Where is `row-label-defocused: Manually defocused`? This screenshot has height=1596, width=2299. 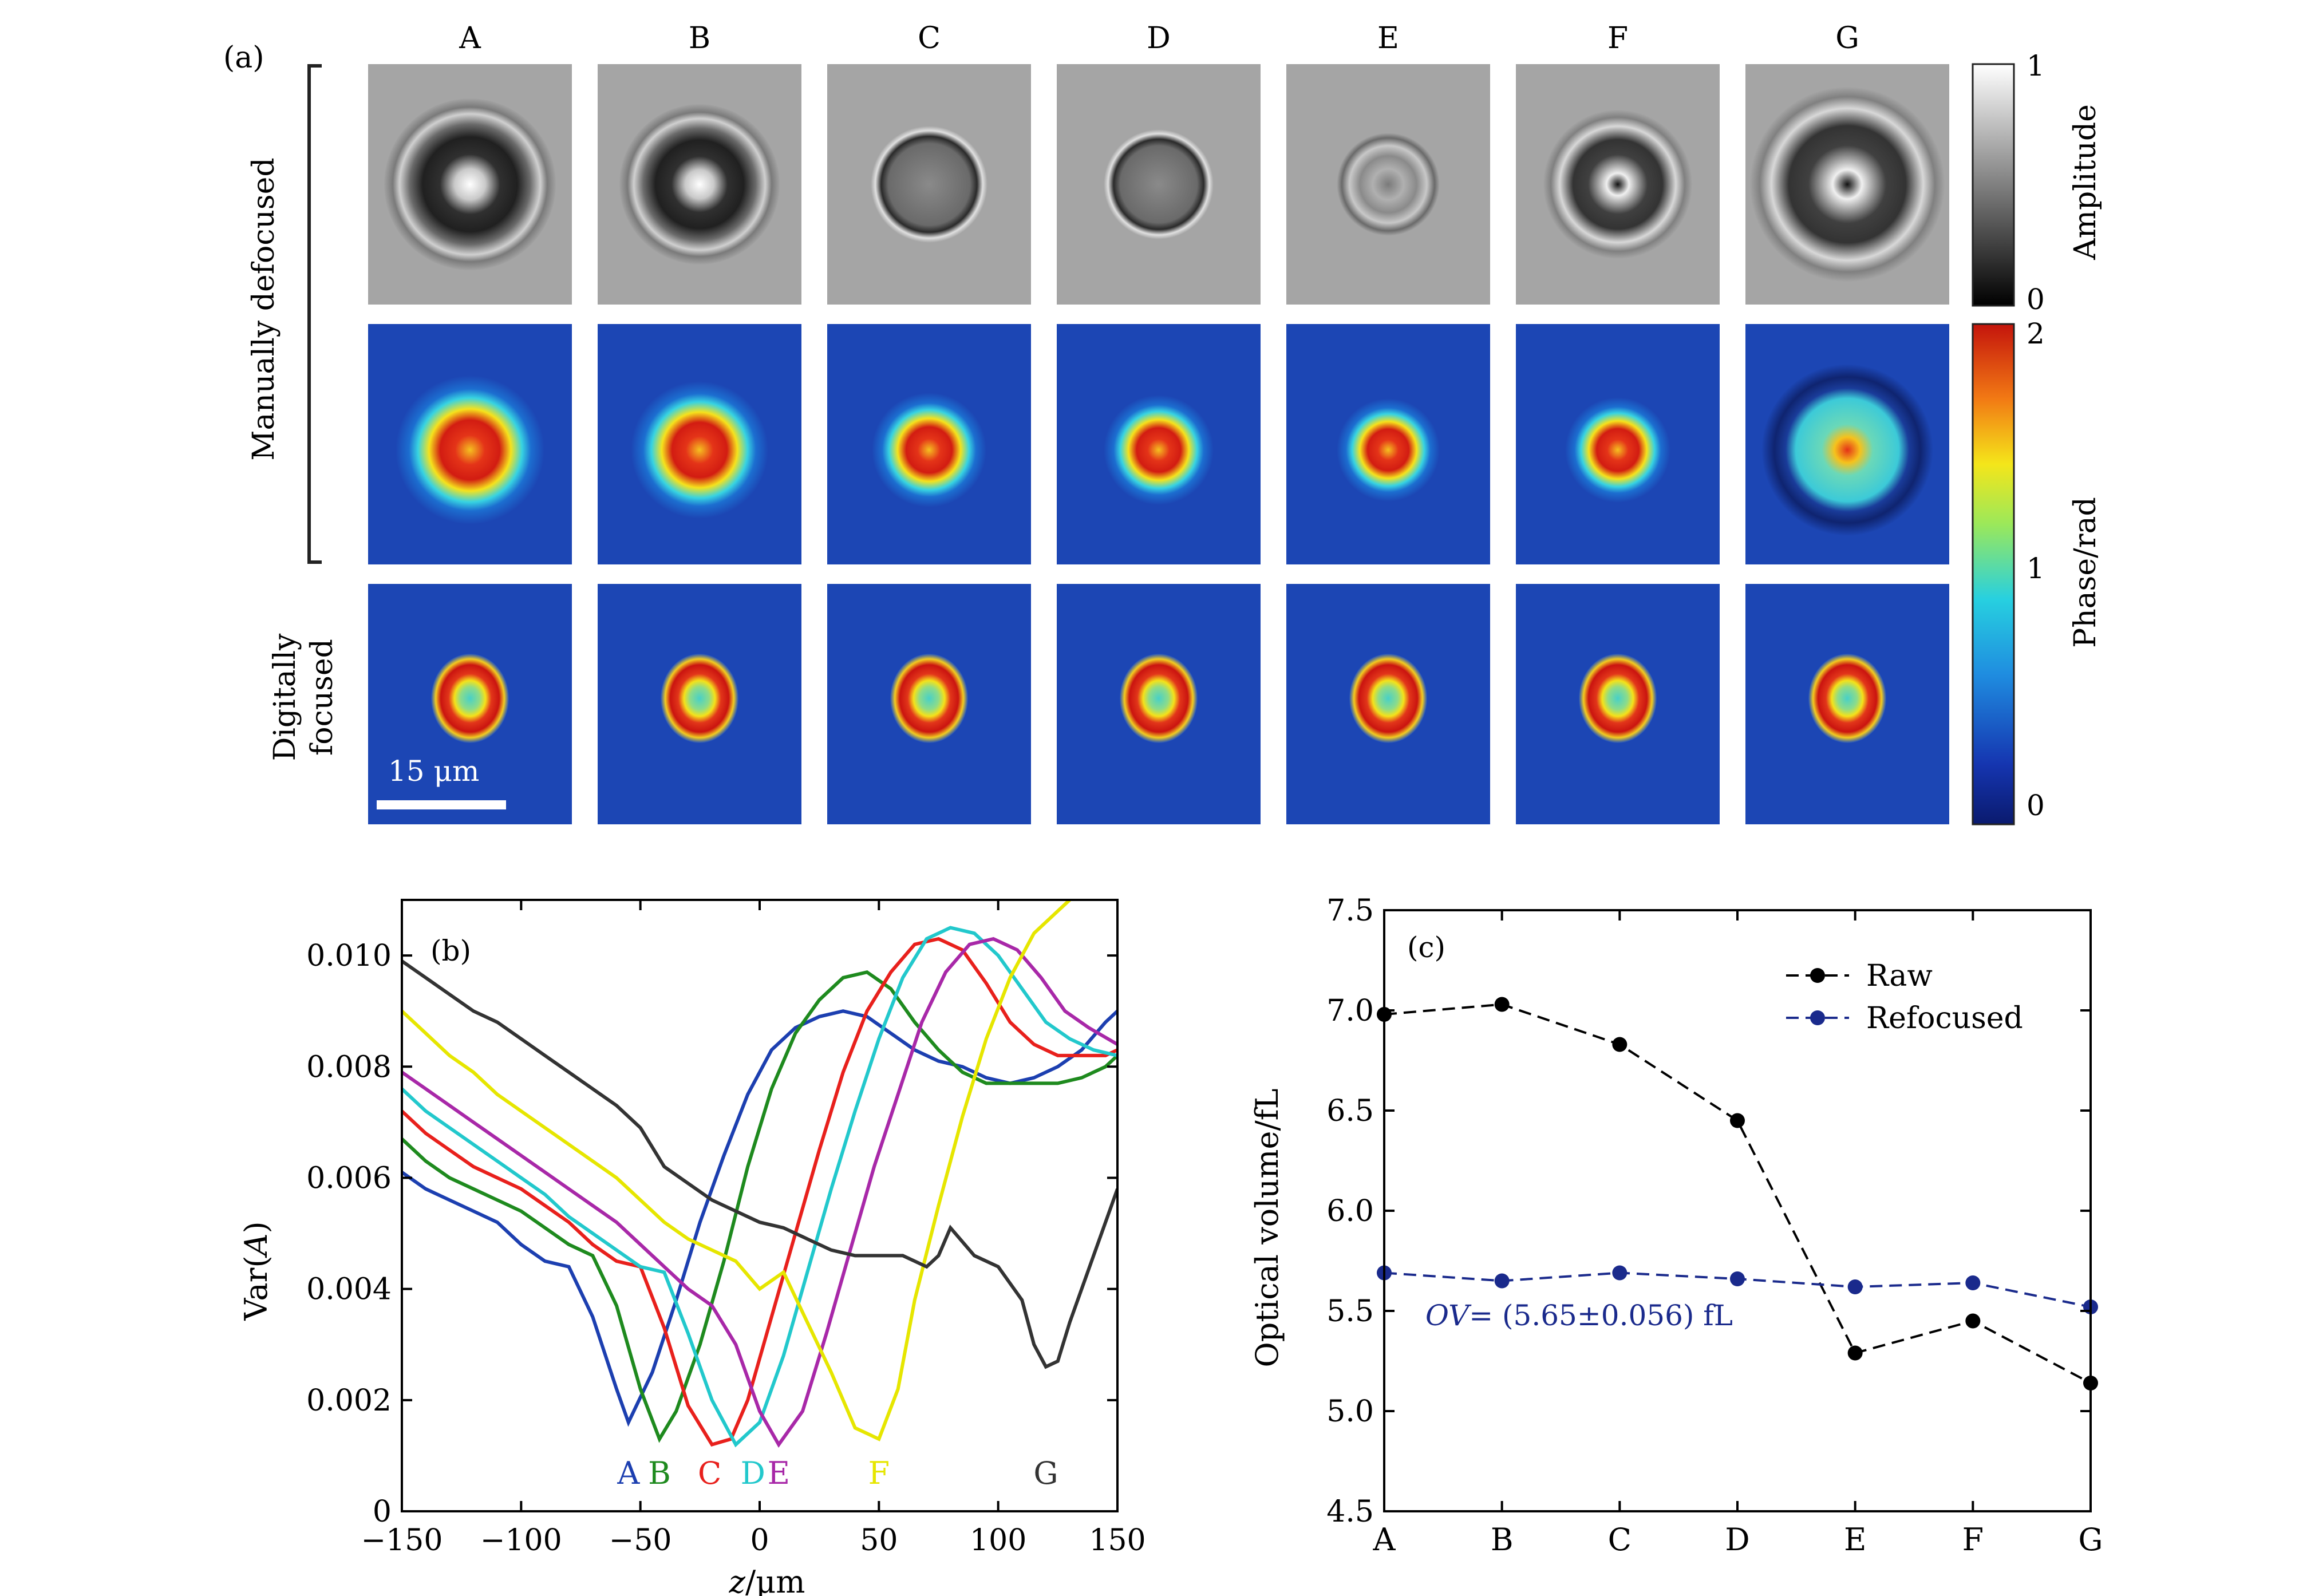 row-label-defocused: Manually defocused is located at coordinates (264, 308).